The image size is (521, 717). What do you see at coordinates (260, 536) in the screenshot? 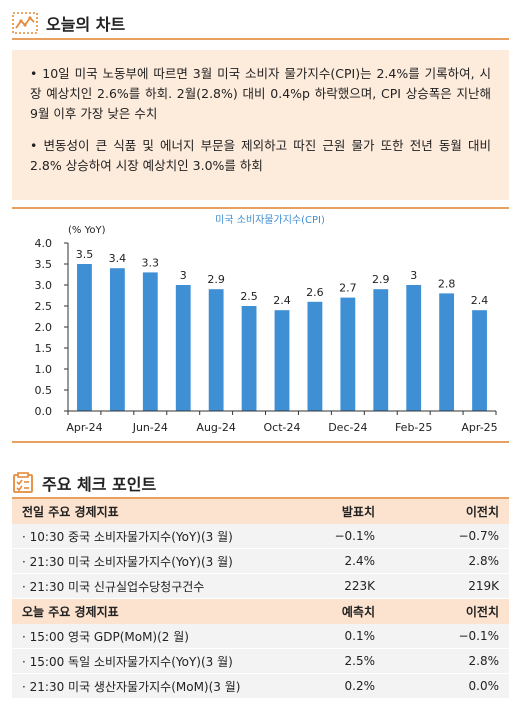
I see `table-row: · 10:30 중국 소비자물가지수(YoY)(3 월) −0.1% −0.7%` at bounding box center [260, 536].